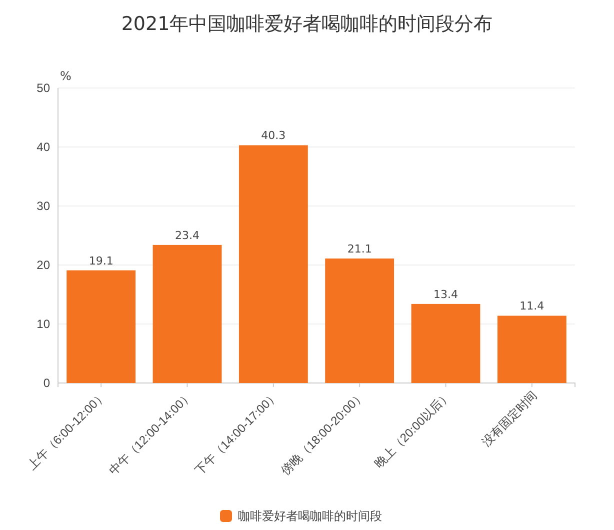 This screenshot has width=614, height=530. I want to click on data-label: 40.3, so click(273, 135).